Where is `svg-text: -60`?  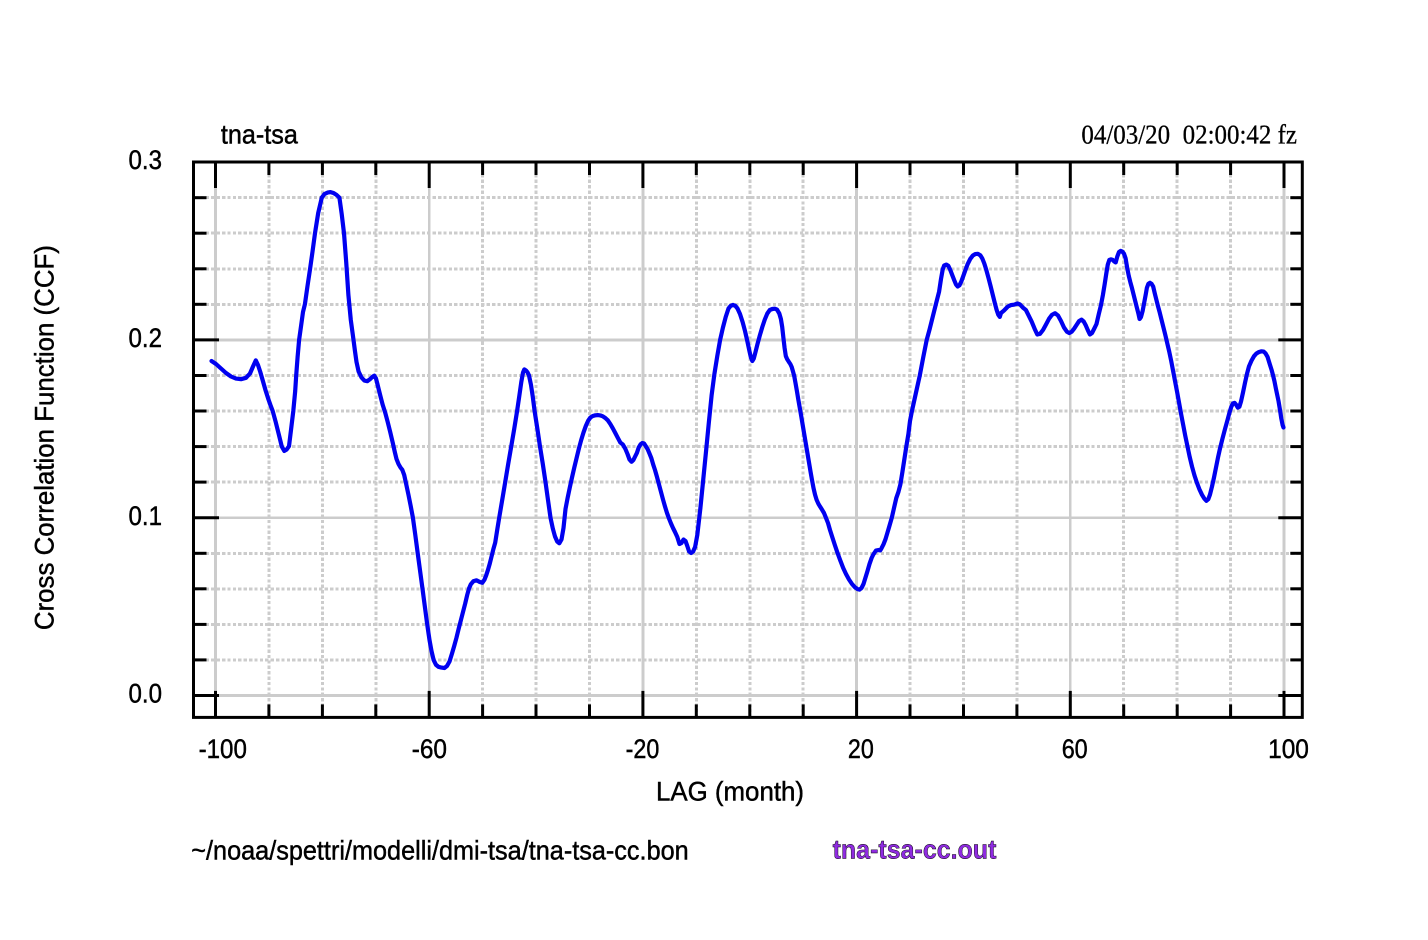 svg-text: -60 is located at coordinates (429, 749).